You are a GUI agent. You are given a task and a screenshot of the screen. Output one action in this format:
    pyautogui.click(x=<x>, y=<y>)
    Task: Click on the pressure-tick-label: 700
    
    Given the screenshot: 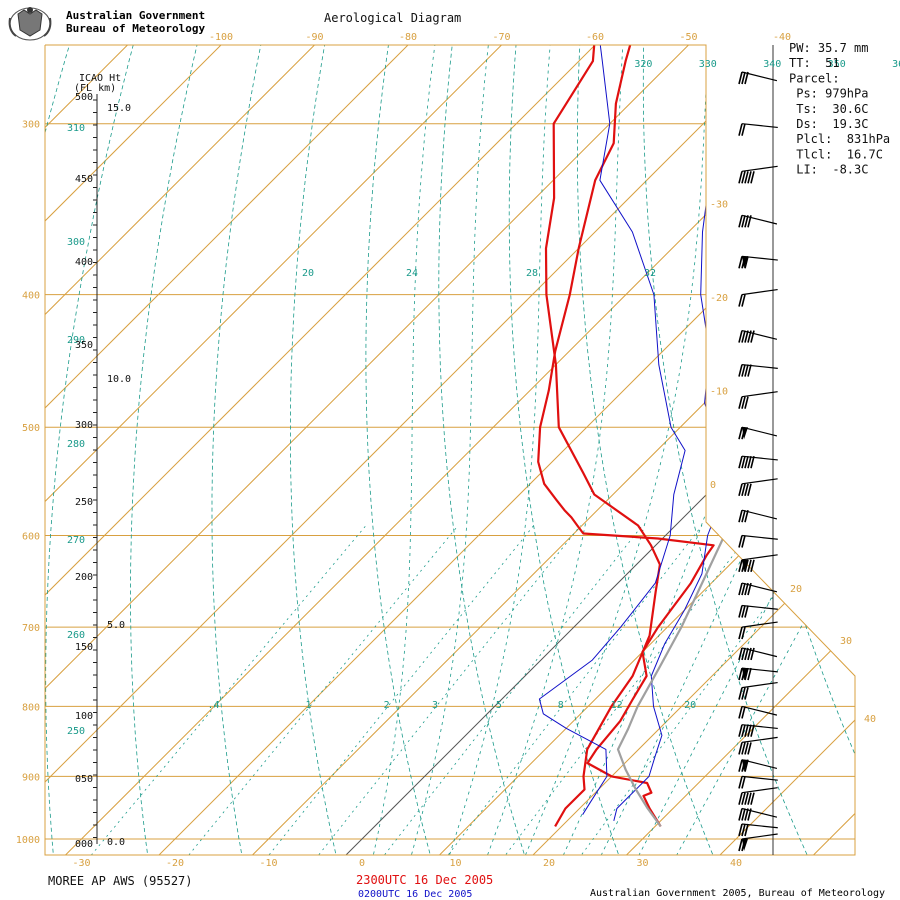 What is the action you would take?
    pyautogui.click(x=31, y=628)
    